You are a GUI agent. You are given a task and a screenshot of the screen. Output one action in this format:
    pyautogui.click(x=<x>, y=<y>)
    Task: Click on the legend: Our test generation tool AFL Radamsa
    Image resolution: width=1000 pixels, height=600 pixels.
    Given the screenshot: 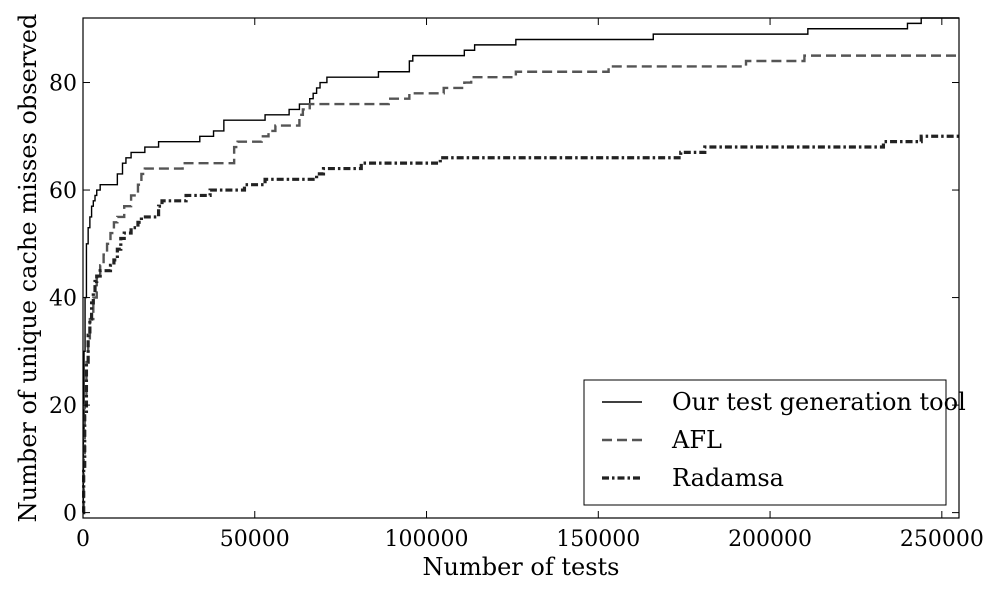 What is the action you would take?
    pyautogui.click(x=774, y=442)
    